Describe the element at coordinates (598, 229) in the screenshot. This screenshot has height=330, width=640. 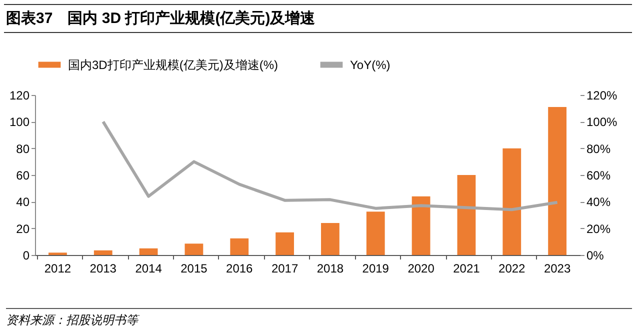
I see `y2-tick-label: 20%` at that location.